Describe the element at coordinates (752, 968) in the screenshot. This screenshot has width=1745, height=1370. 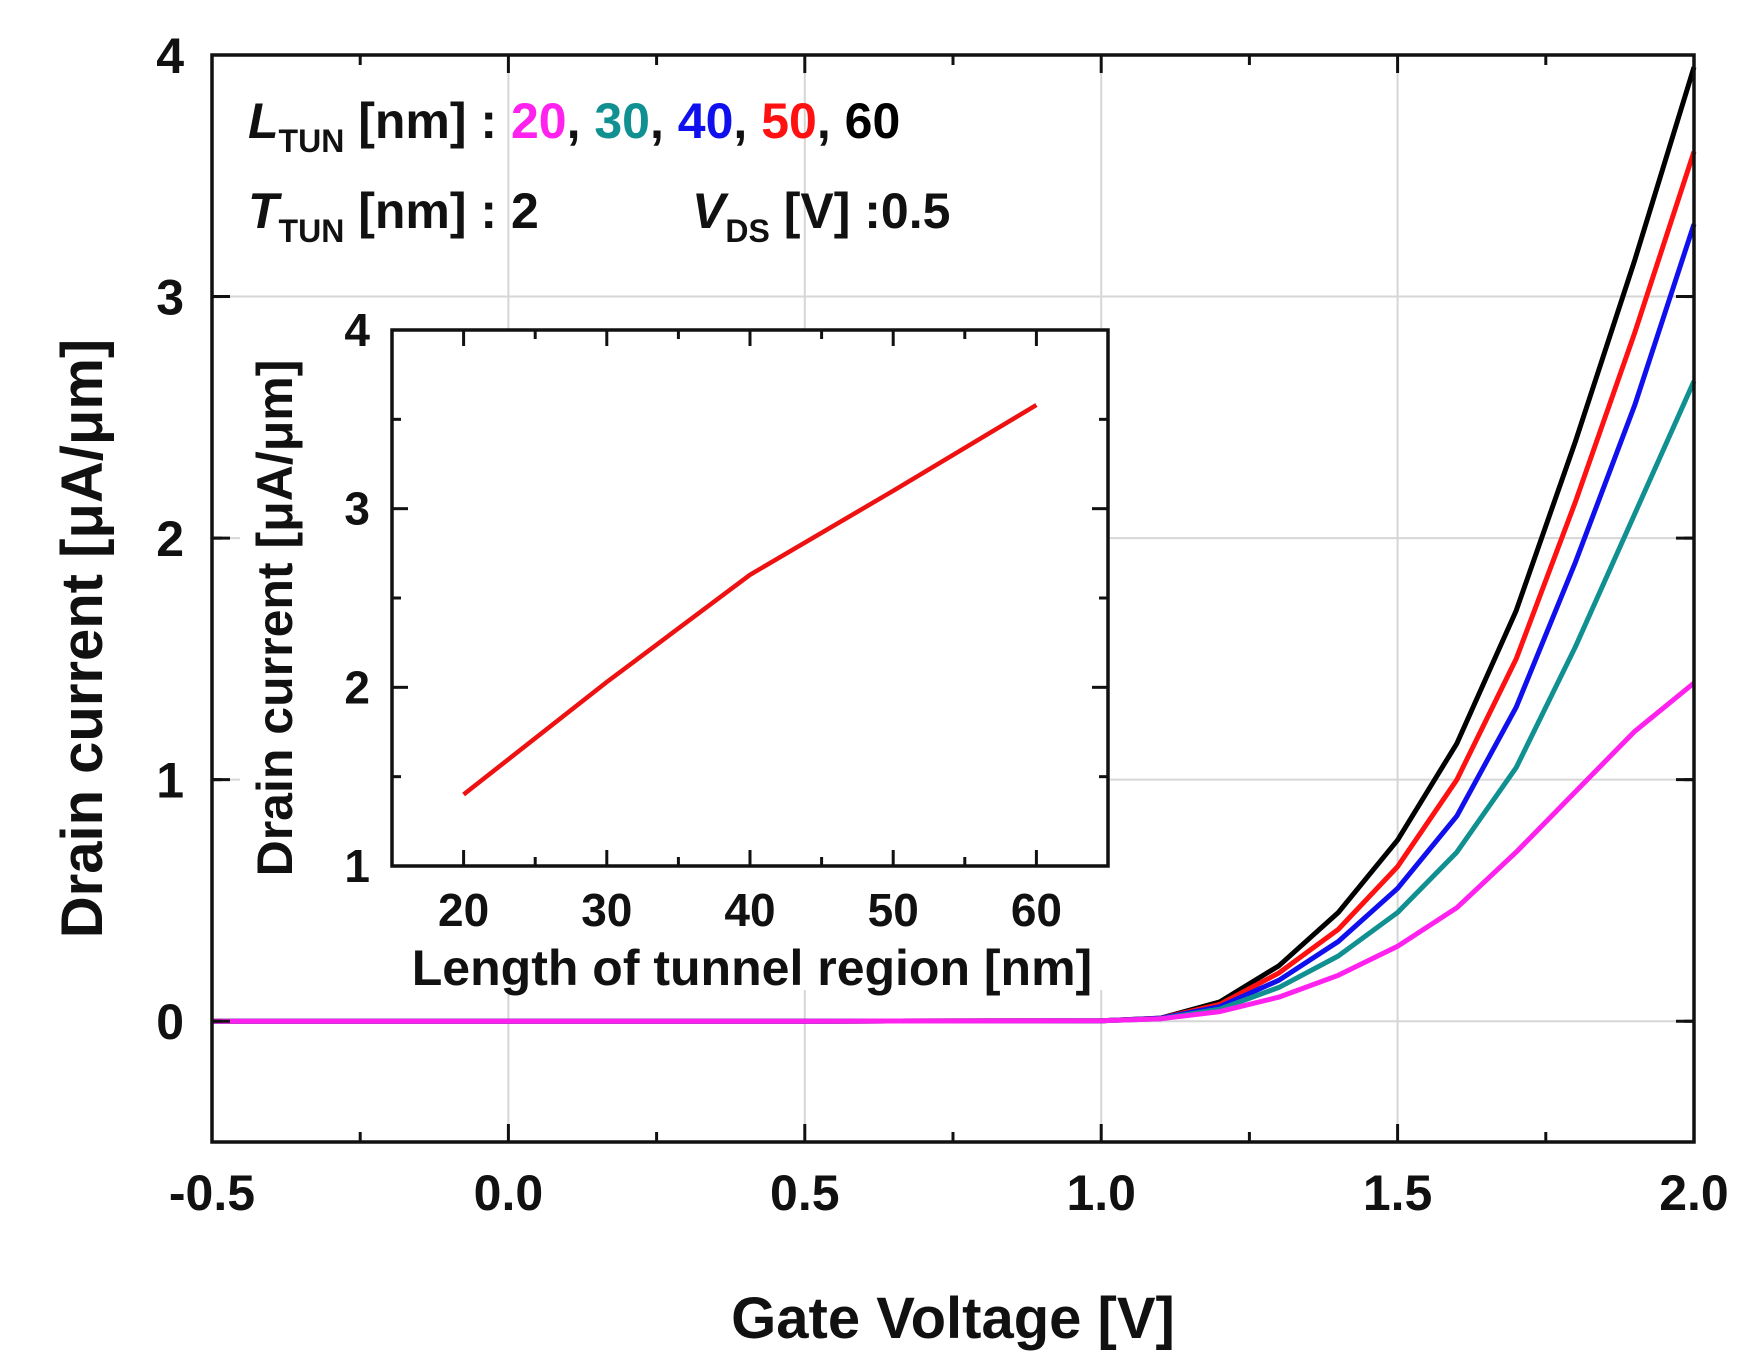
I see `inset-x-axis-label: Length of tunnel region [nm]` at that location.